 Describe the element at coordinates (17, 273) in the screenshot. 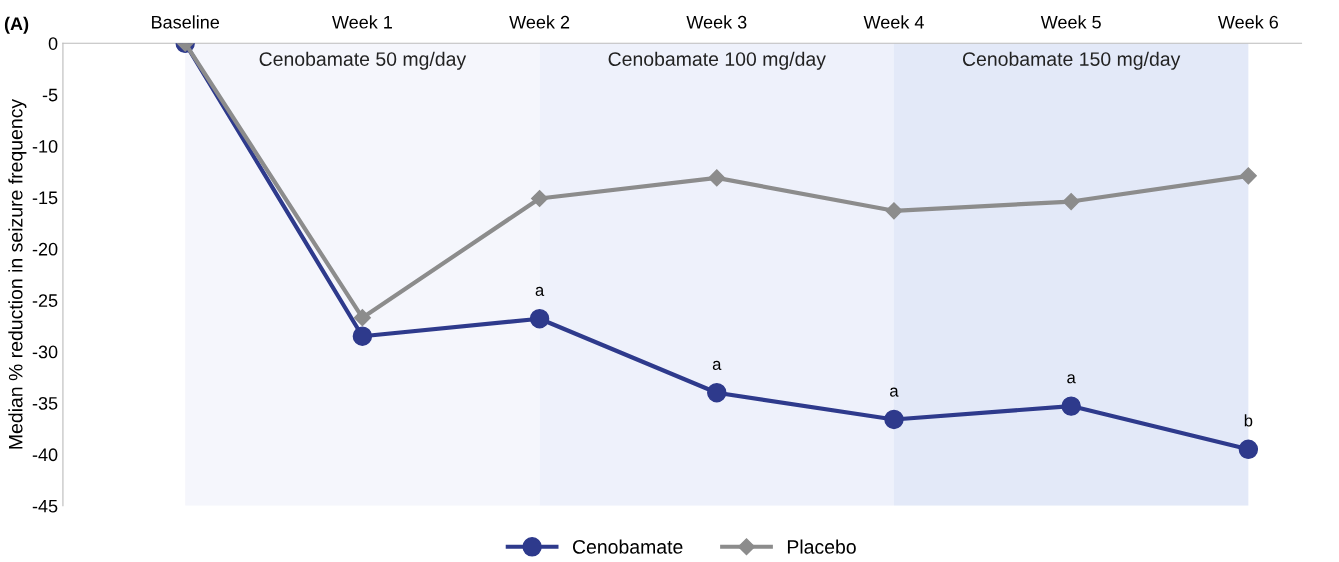

I see `y-axis-title: Median % reduction in seizure frequency` at that location.